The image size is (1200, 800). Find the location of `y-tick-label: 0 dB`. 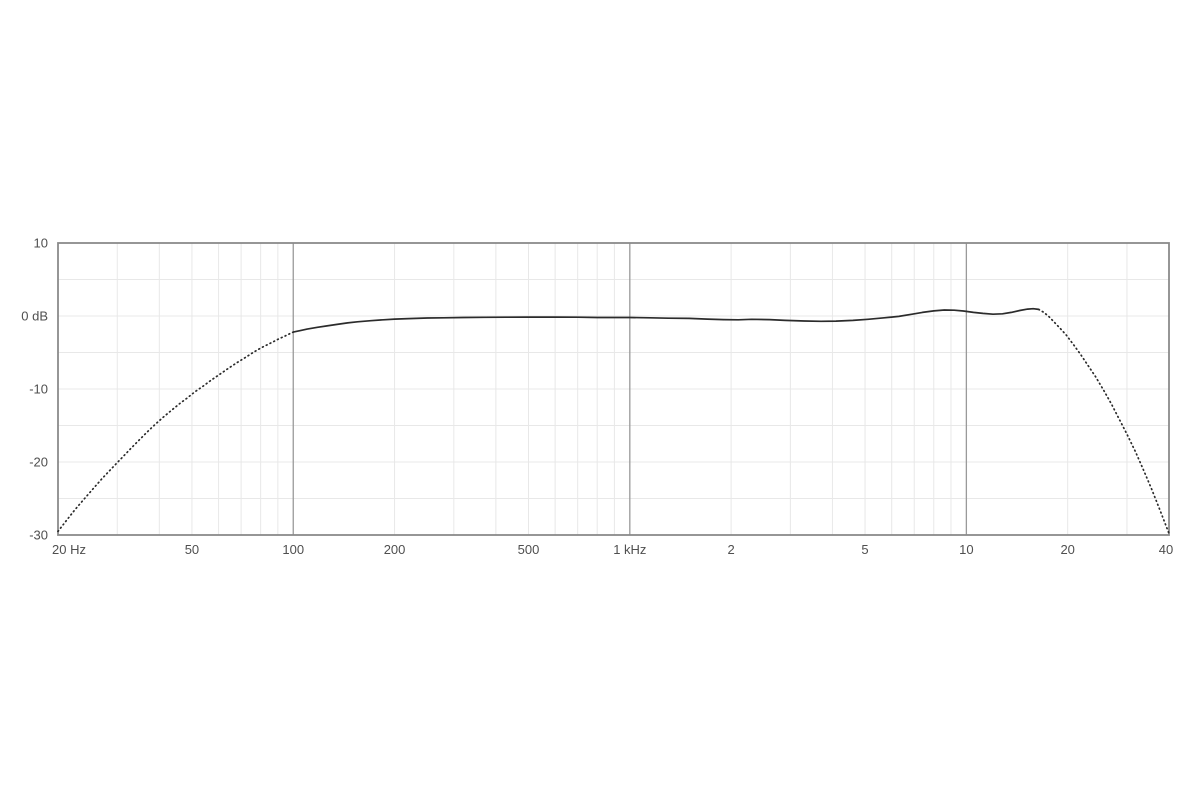

y-tick-label: 0 dB is located at coordinates (34, 316).